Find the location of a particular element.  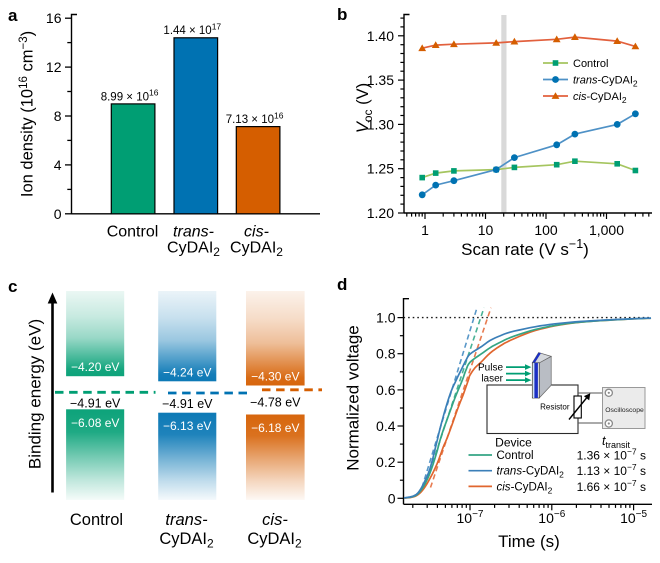

svg-text: 4 is located at coordinates (58, 165).